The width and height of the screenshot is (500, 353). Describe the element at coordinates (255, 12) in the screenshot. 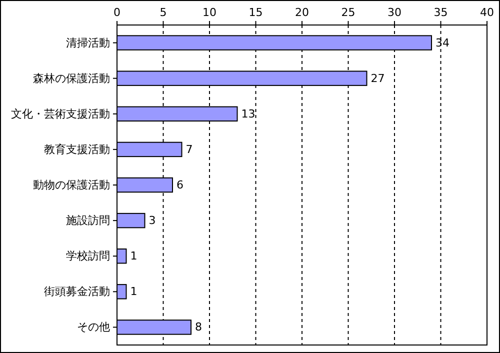

I see `x-tick-label: 15` at that location.